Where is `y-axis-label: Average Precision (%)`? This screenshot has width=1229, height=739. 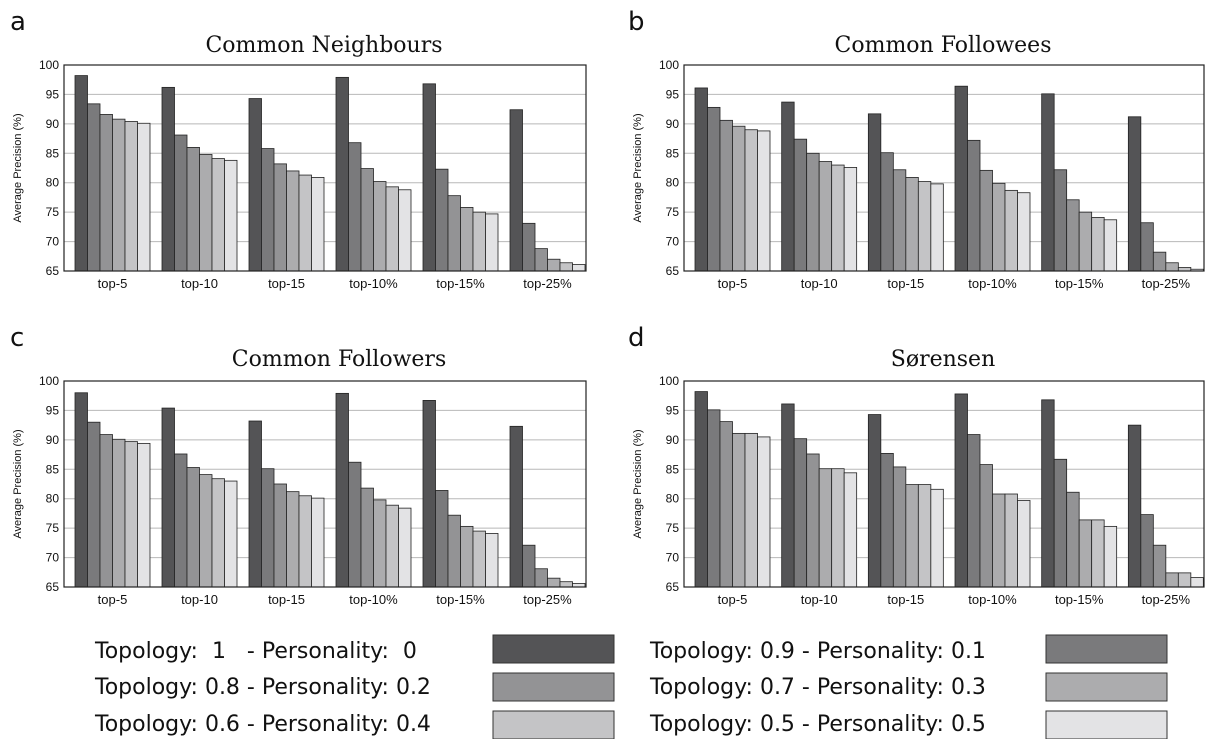 y-axis-label: Average Precision (%) is located at coordinates (18, 483).